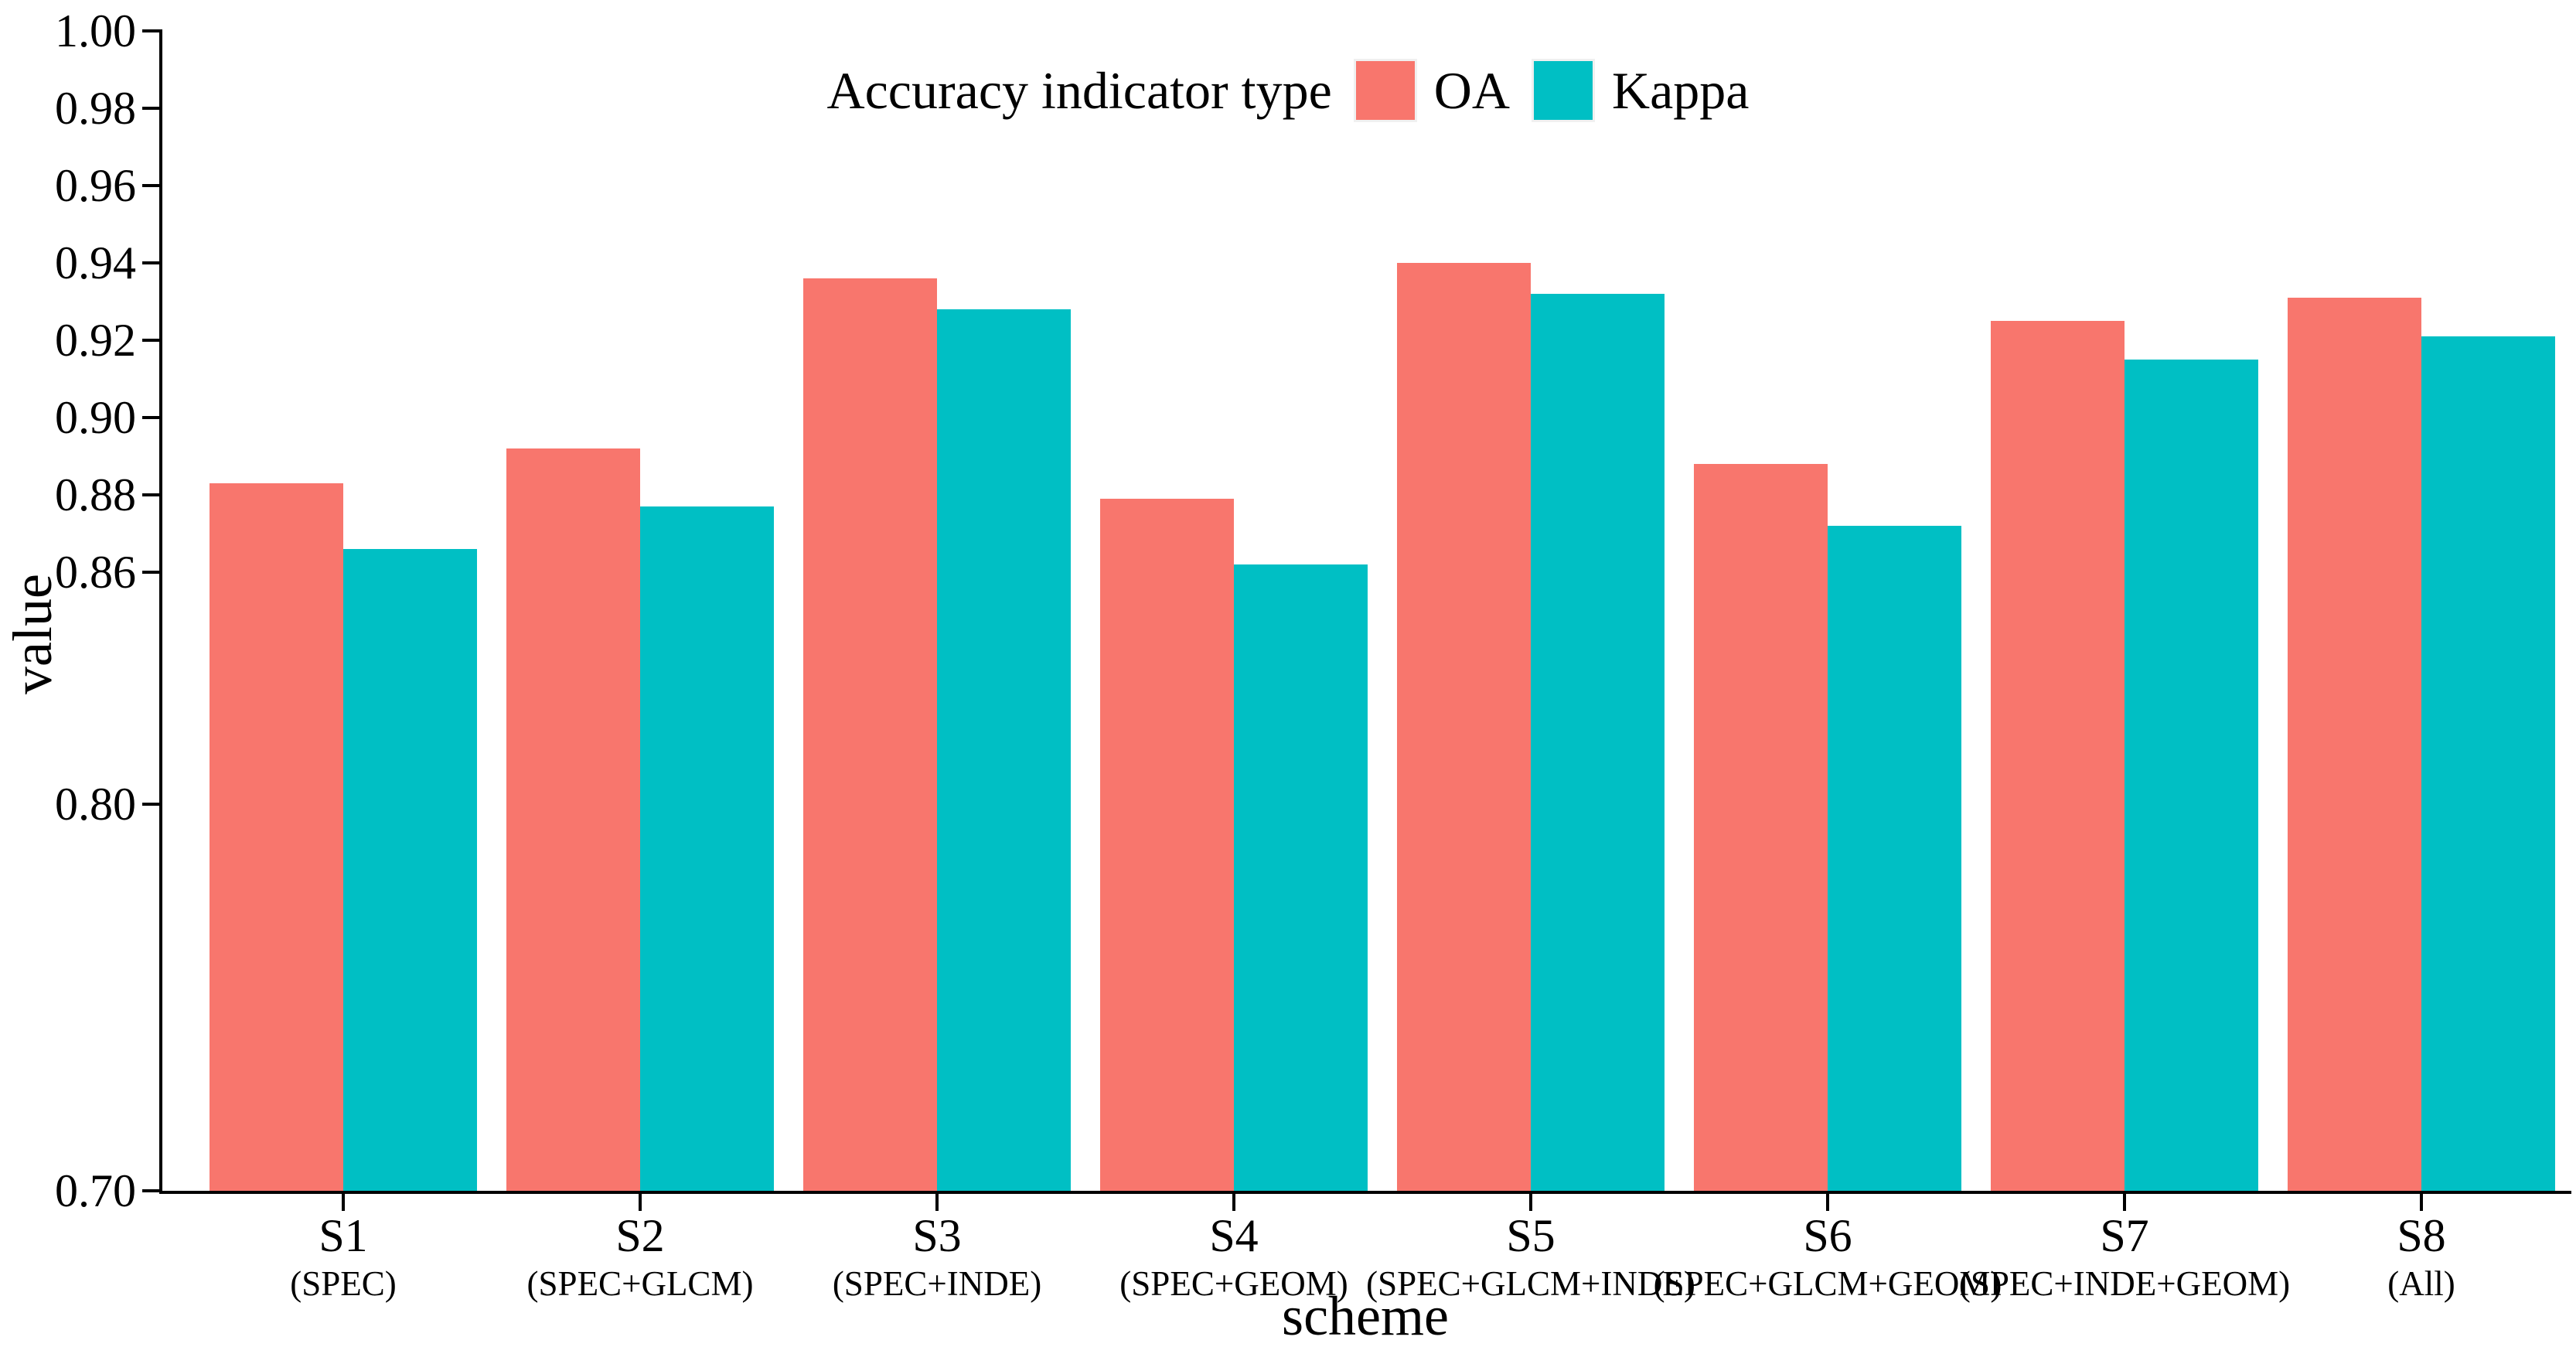 The height and width of the screenshot is (1347, 2576). What do you see at coordinates (1301, 877) in the screenshot?
I see `bar-kappa-s4` at bounding box center [1301, 877].